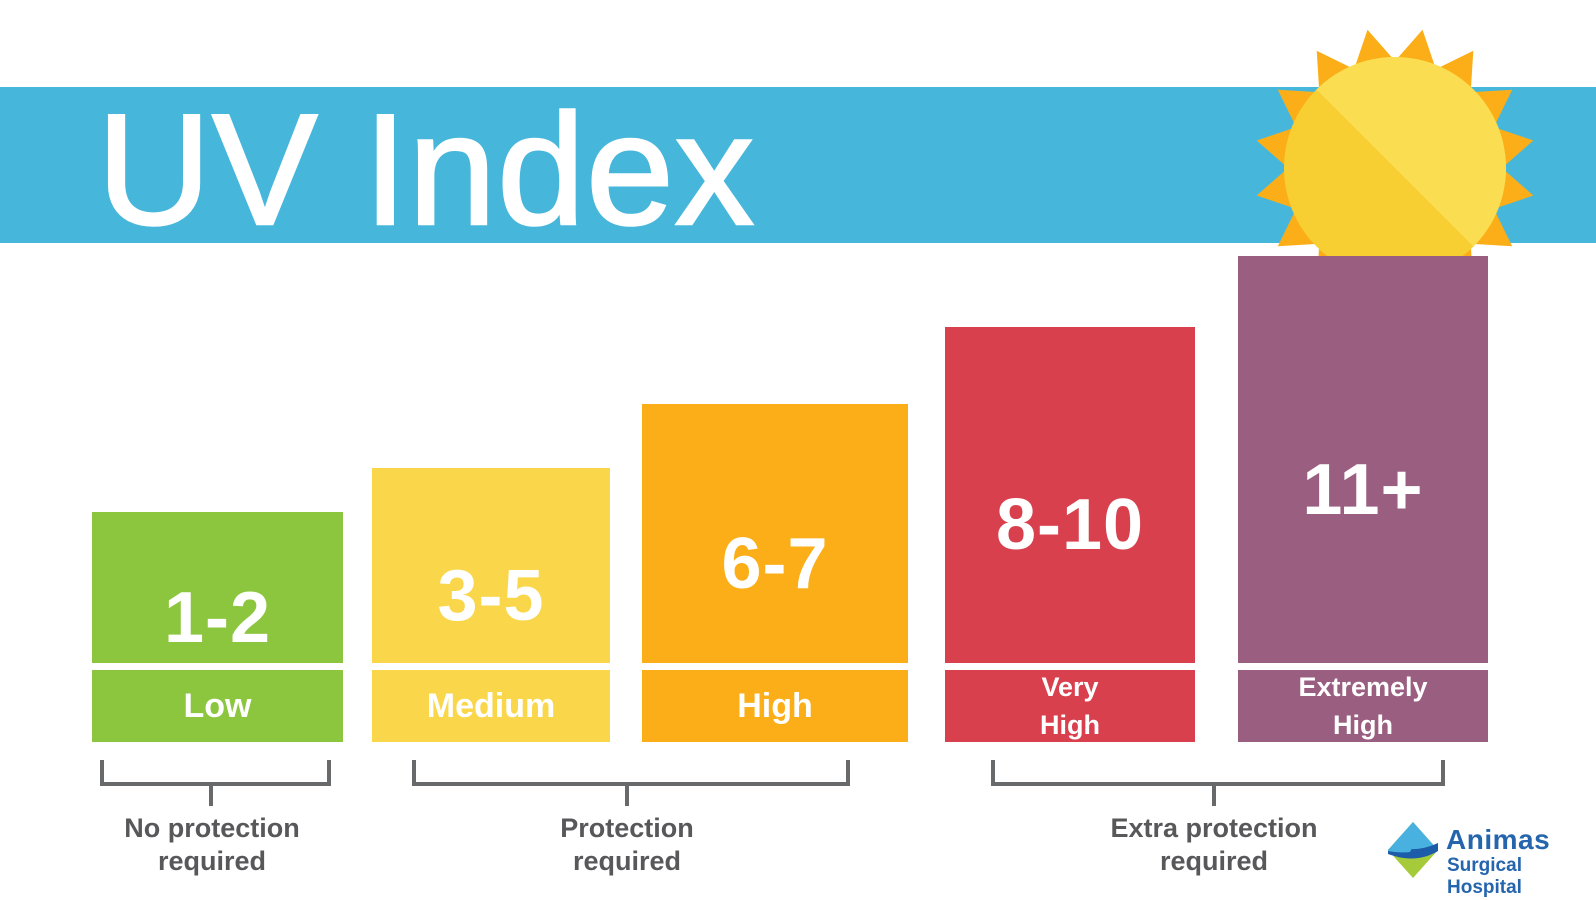 This screenshot has width=1596, height=900. What do you see at coordinates (631, 773) in the screenshot?
I see `bracket-protection` at bounding box center [631, 773].